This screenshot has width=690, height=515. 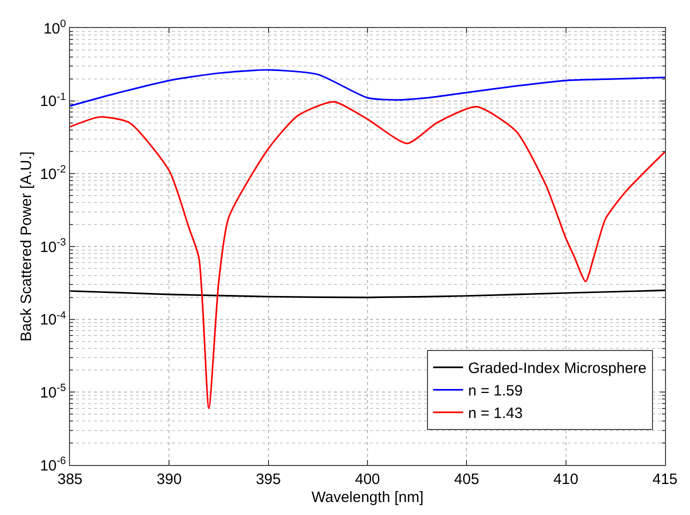 I want to click on x-tick-label: 400, so click(x=367, y=479).